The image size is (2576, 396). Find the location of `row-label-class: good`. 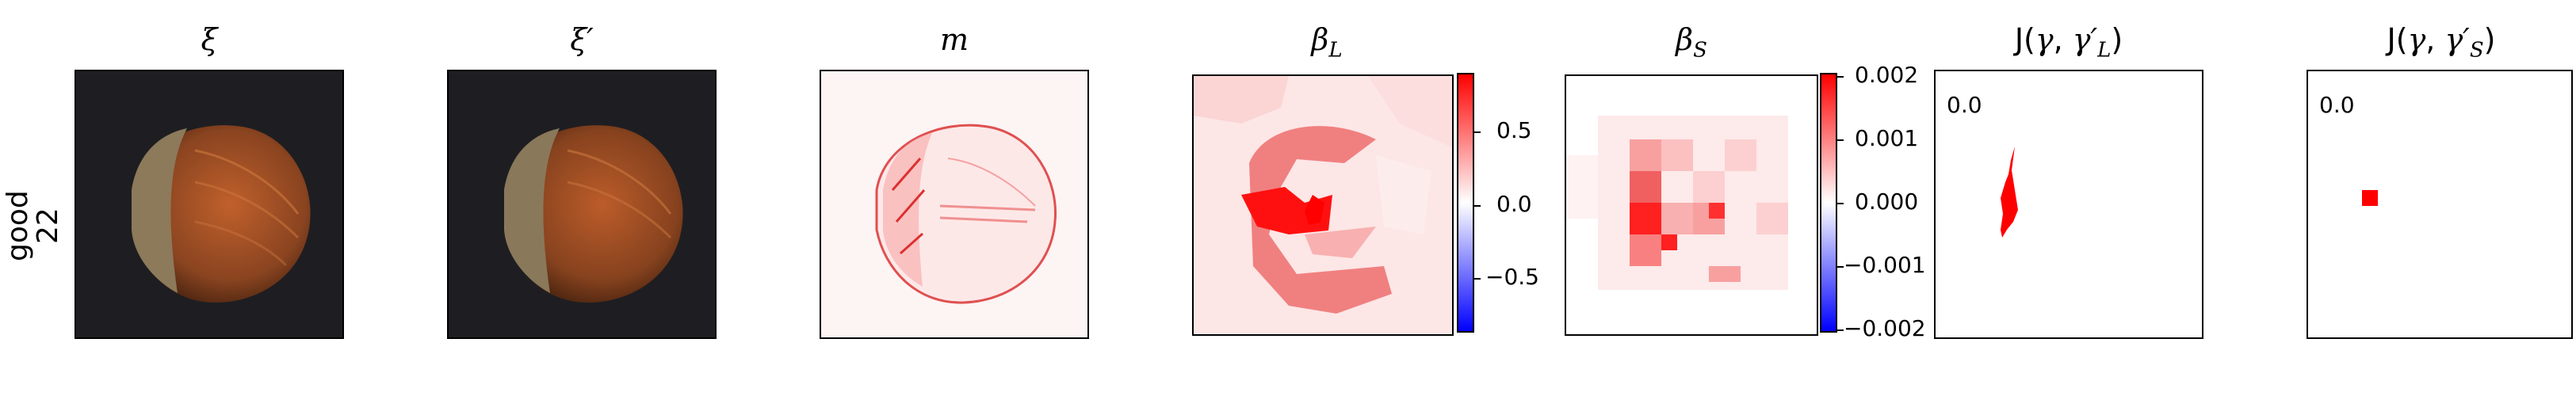

row-label-class: good is located at coordinates (18, 226).